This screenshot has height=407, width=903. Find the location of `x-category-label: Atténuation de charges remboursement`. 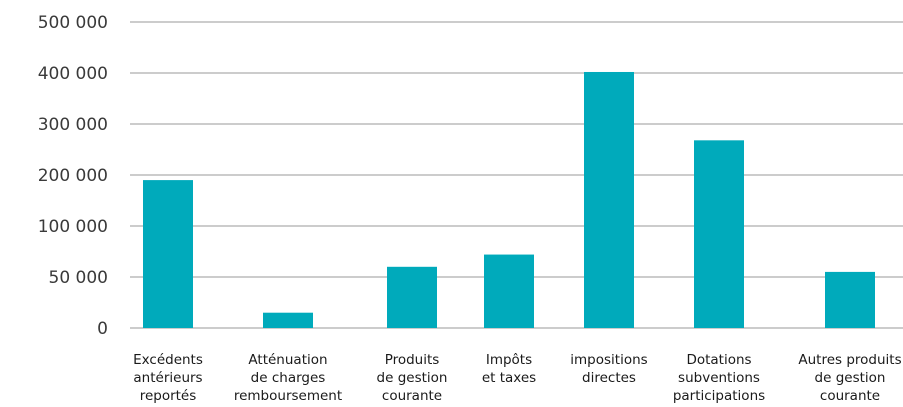

x-category-label: Atténuation de charges remboursement is located at coordinates (288, 378).